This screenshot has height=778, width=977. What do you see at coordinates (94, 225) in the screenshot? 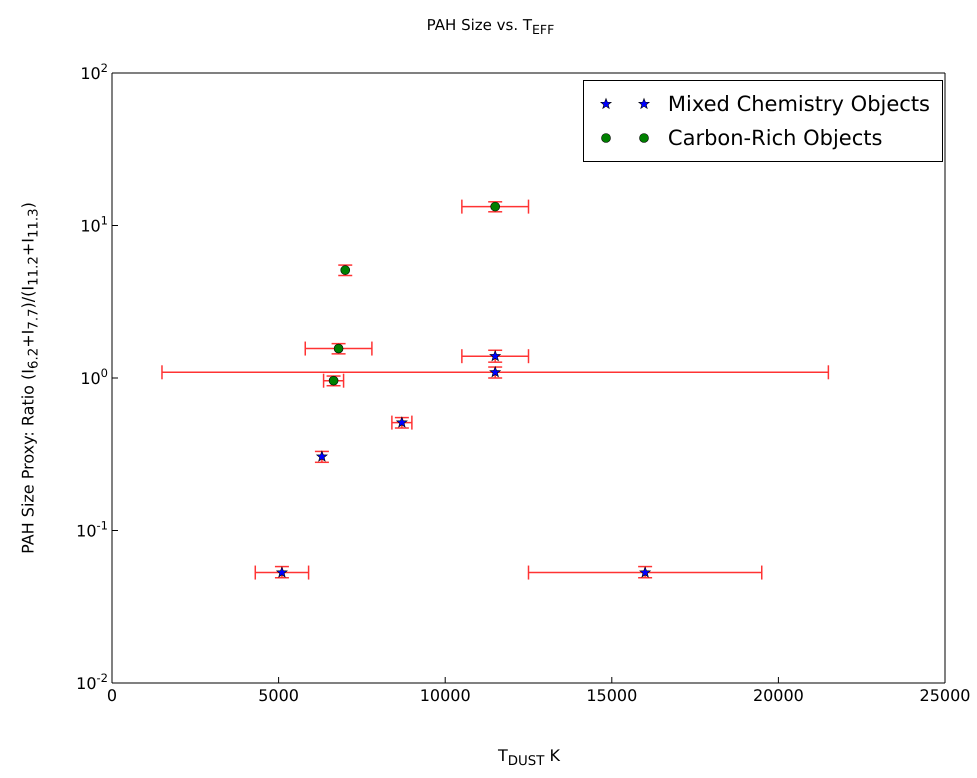
I see `y-tick-label: 10$^{1}$` at bounding box center [94, 225].